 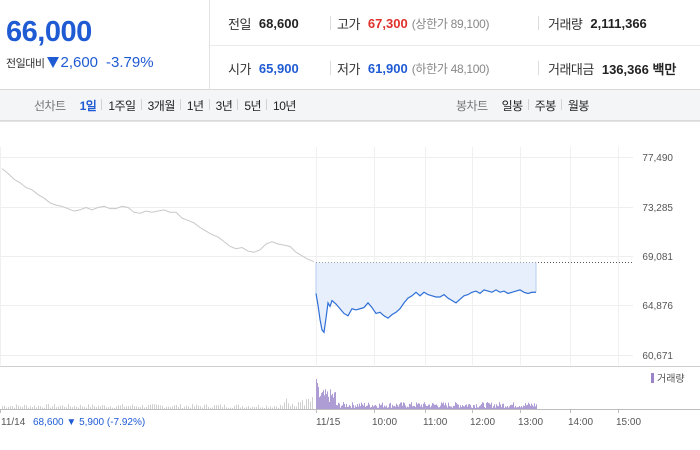 I want to click on tab-10y: 10년, so click(x=284, y=105).